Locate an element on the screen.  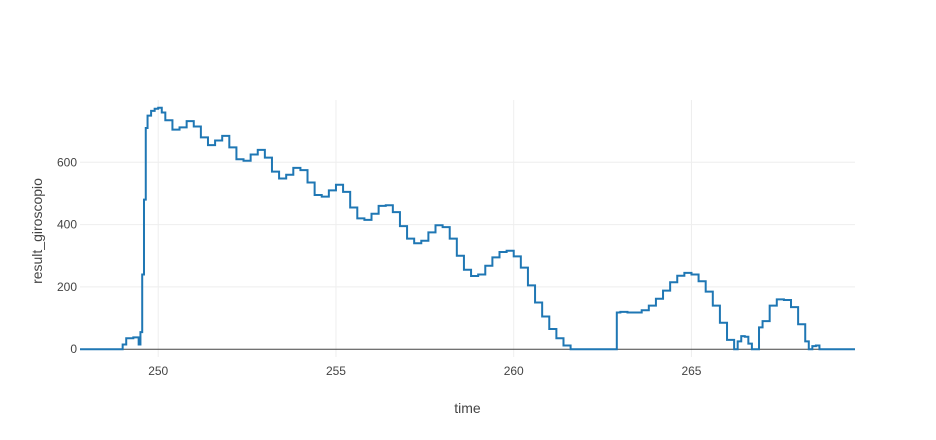
x-tick-label: 265 is located at coordinates (691, 371).